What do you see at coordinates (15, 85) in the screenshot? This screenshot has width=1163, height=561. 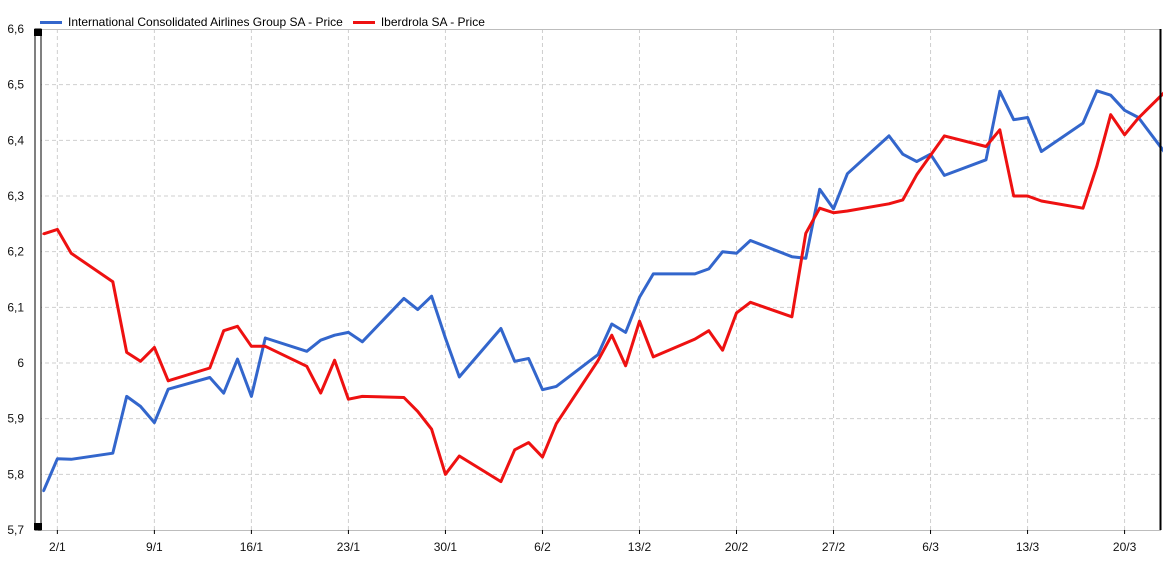 I see `y-tick-label: 6,5` at bounding box center [15, 85].